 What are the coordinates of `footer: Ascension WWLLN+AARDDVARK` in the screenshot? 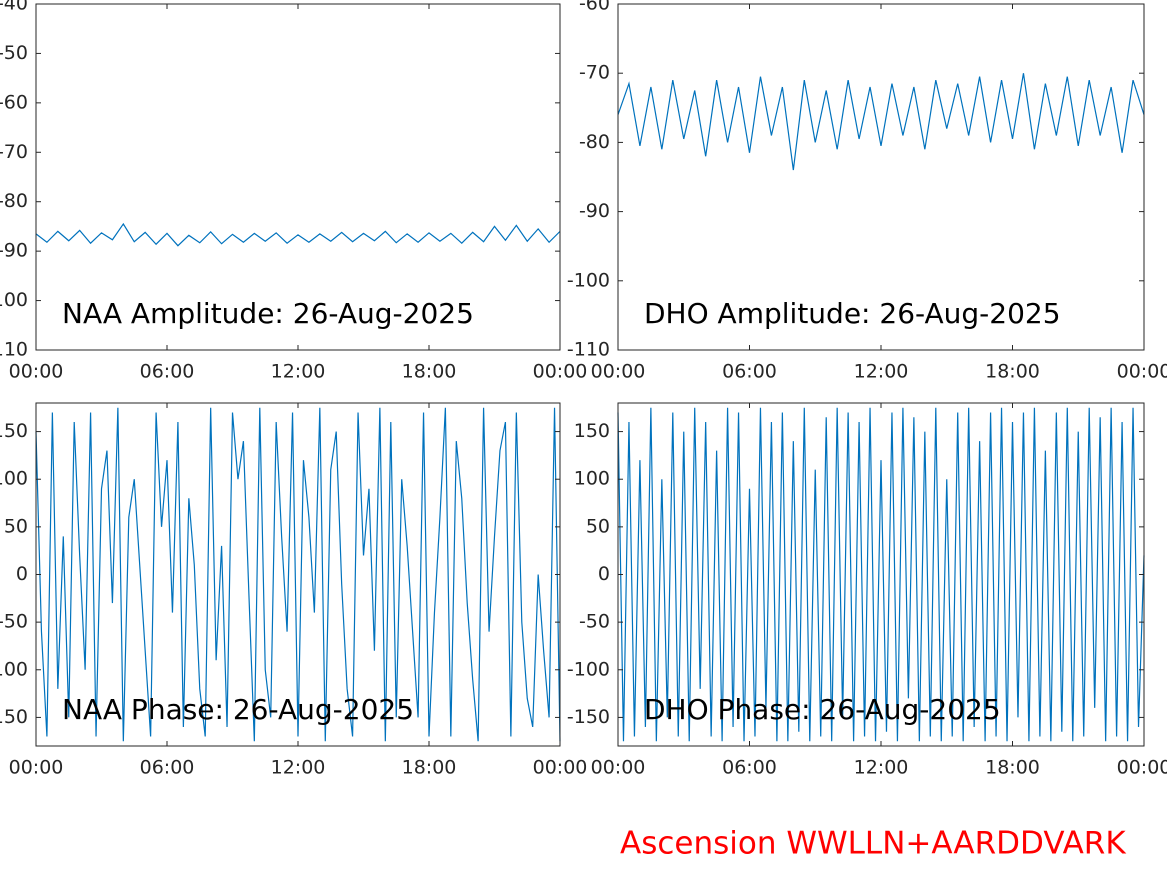 It's located at (873, 844).